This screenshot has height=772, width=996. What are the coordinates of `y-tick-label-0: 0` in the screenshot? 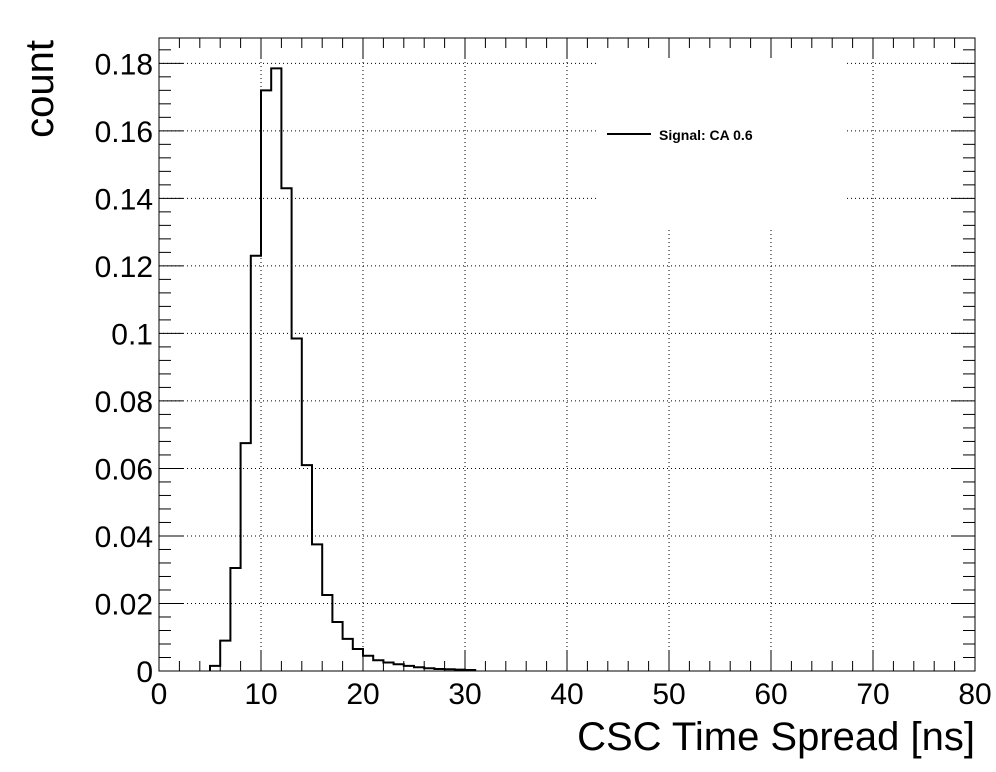 It's located at (144, 672).